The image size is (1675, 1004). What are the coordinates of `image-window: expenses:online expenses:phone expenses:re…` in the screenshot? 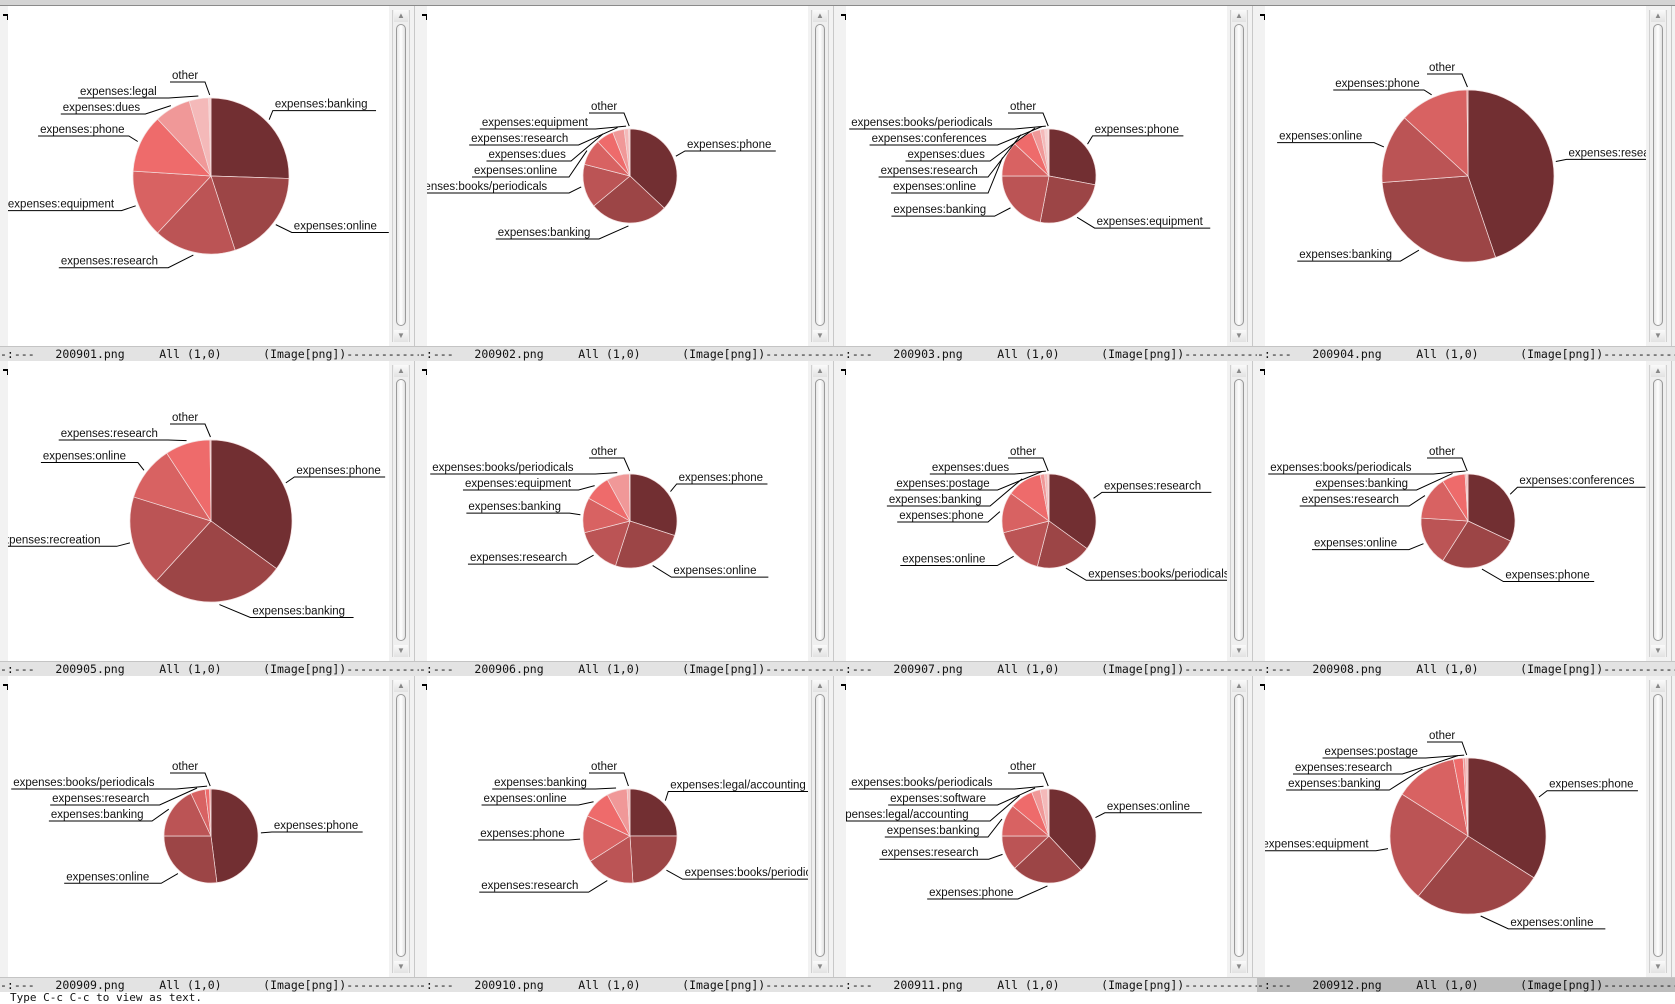 It's located at (1047, 834).